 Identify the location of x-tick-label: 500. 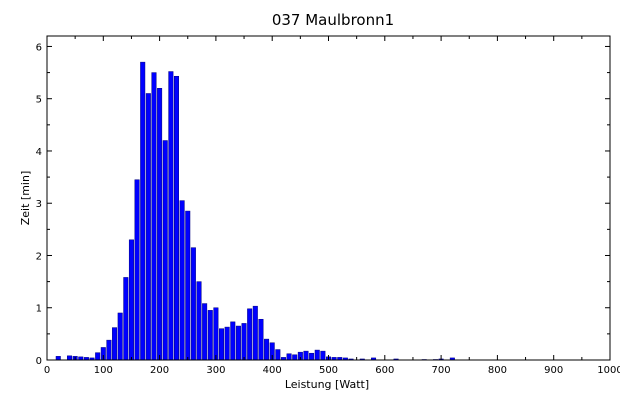
(328, 370).